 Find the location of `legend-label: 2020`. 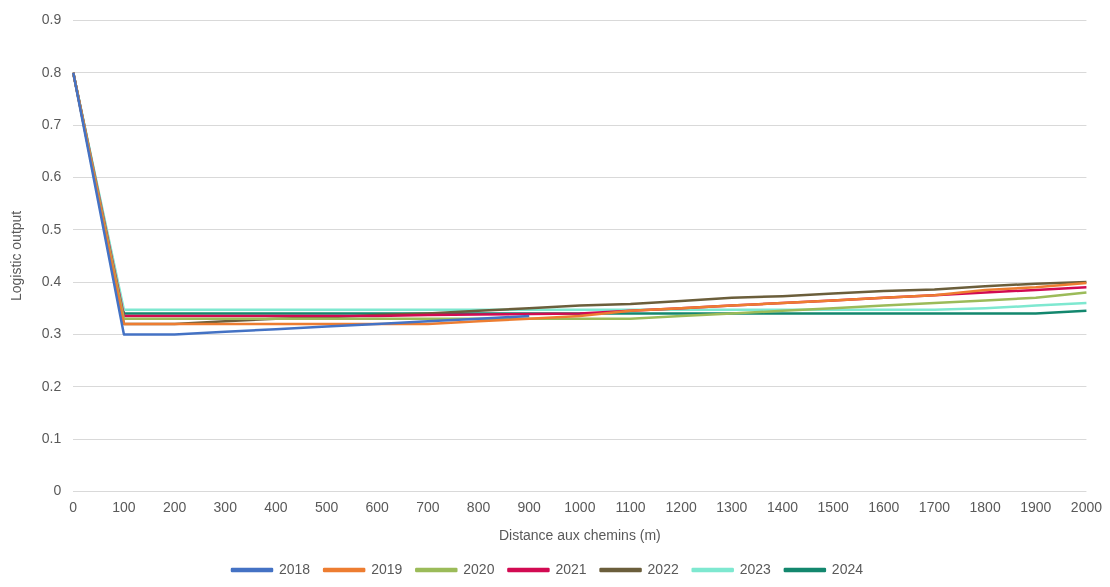

legend-label: 2020 is located at coordinates (479, 568).